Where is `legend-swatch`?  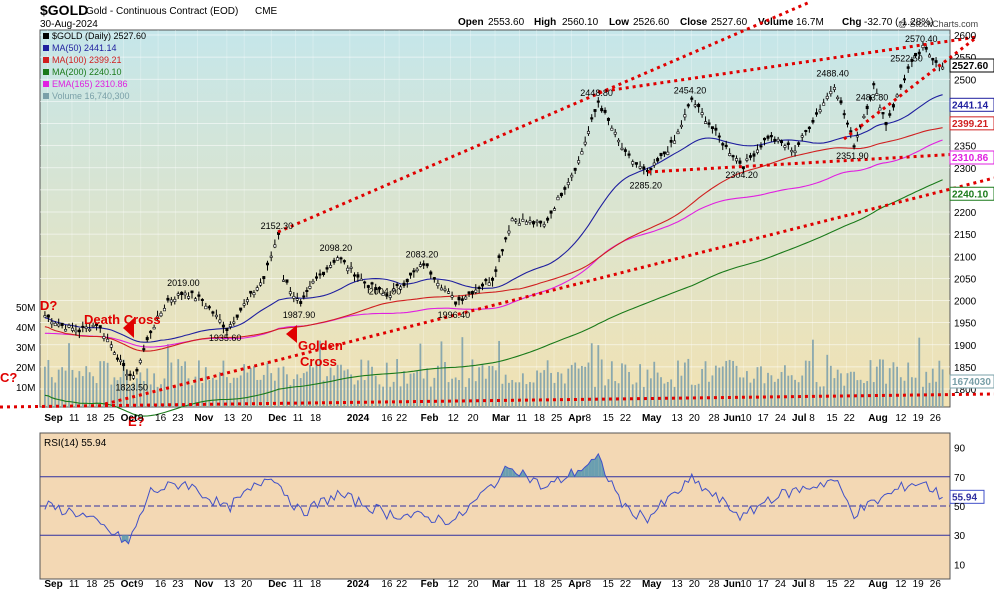
legend-swatch is located at coordinates (46, 96).